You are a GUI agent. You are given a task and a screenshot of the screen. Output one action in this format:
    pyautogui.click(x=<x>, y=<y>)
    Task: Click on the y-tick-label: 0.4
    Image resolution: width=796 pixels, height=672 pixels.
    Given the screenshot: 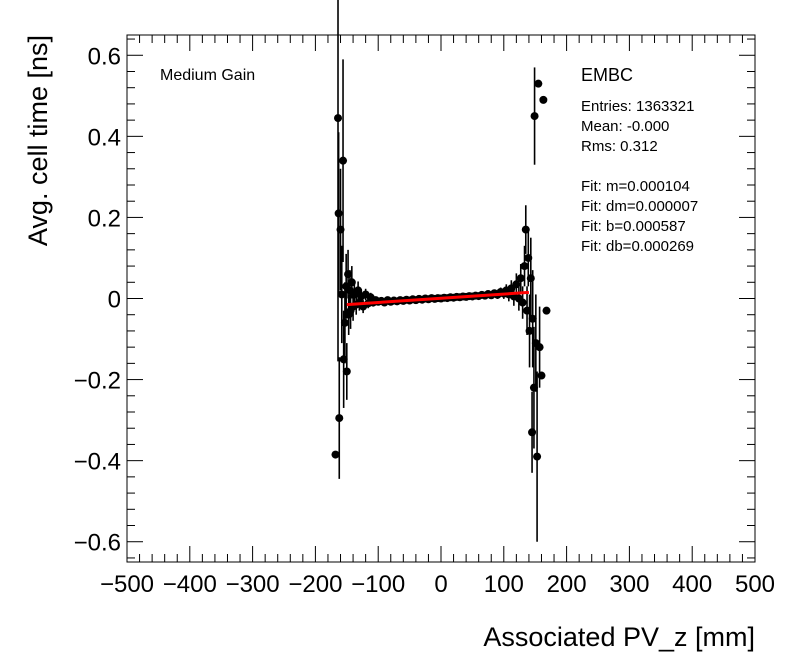 What is the action you would take?
    pyautogui.click(x=104, y=137)
    